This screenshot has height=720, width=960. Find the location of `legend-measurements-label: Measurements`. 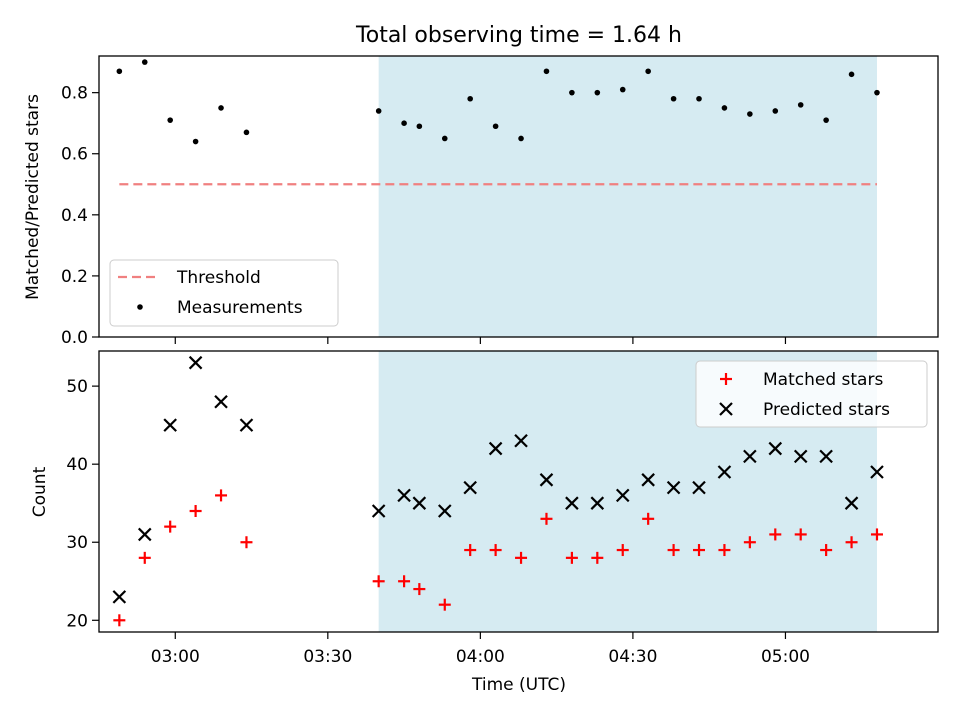

legend-measurements-label: Measurements is located at coordinates (240, 308).